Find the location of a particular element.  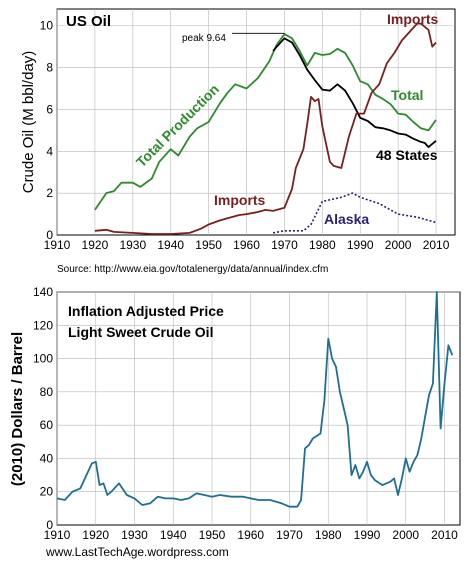

series-line-states48 is located at coordinates (354, 93).